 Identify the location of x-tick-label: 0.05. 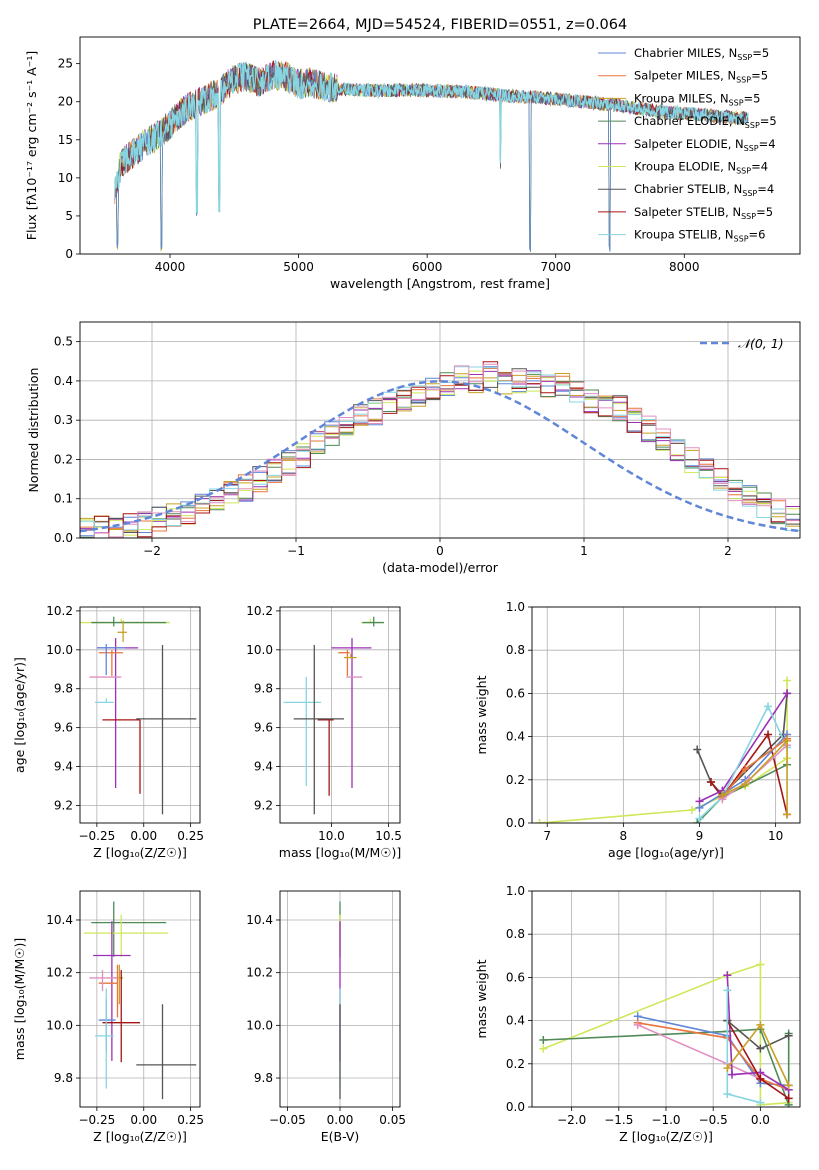
(392, 1120).